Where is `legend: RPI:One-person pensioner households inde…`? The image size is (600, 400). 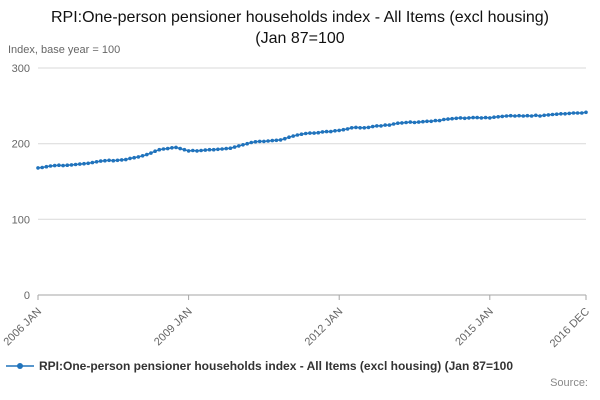
legend: RPI:One-person pensioner households inde… is located at coordinates (303, 366).